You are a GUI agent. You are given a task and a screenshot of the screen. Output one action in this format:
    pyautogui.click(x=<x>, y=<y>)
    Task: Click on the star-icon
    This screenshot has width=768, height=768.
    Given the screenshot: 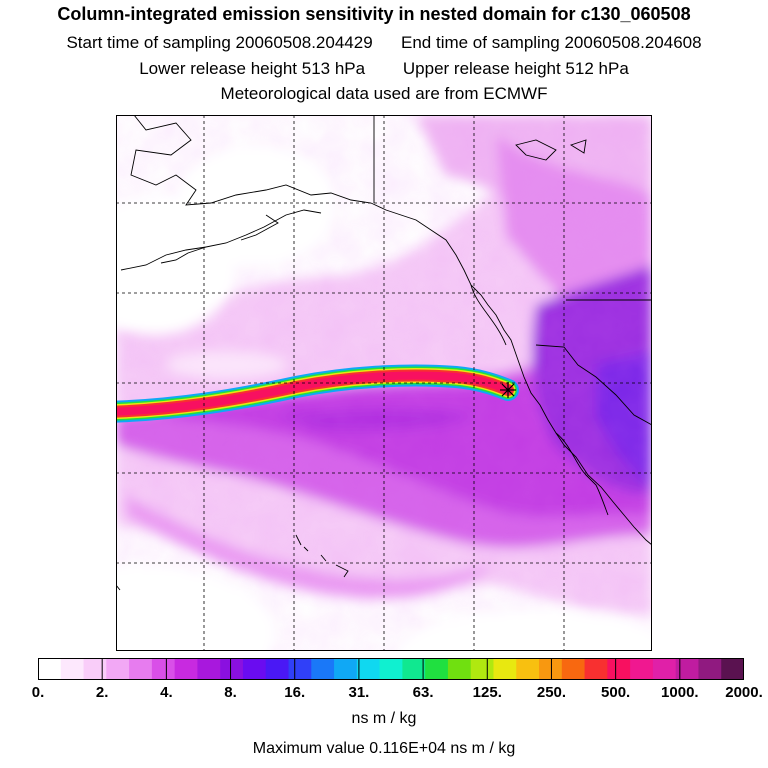 What is the action you would take?
    pyautogui.click(x=508, y=390)
    